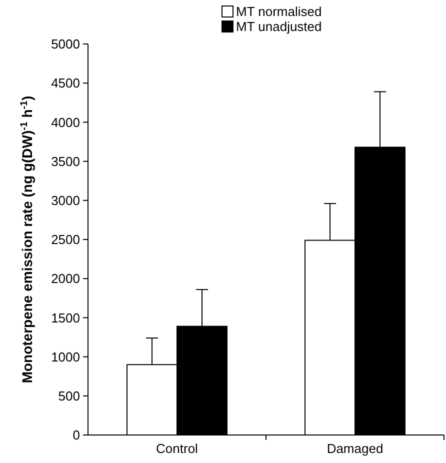 This screenshot has width=446, height=463. I want to click on legend-label: MT normalised, so click(279, 12).